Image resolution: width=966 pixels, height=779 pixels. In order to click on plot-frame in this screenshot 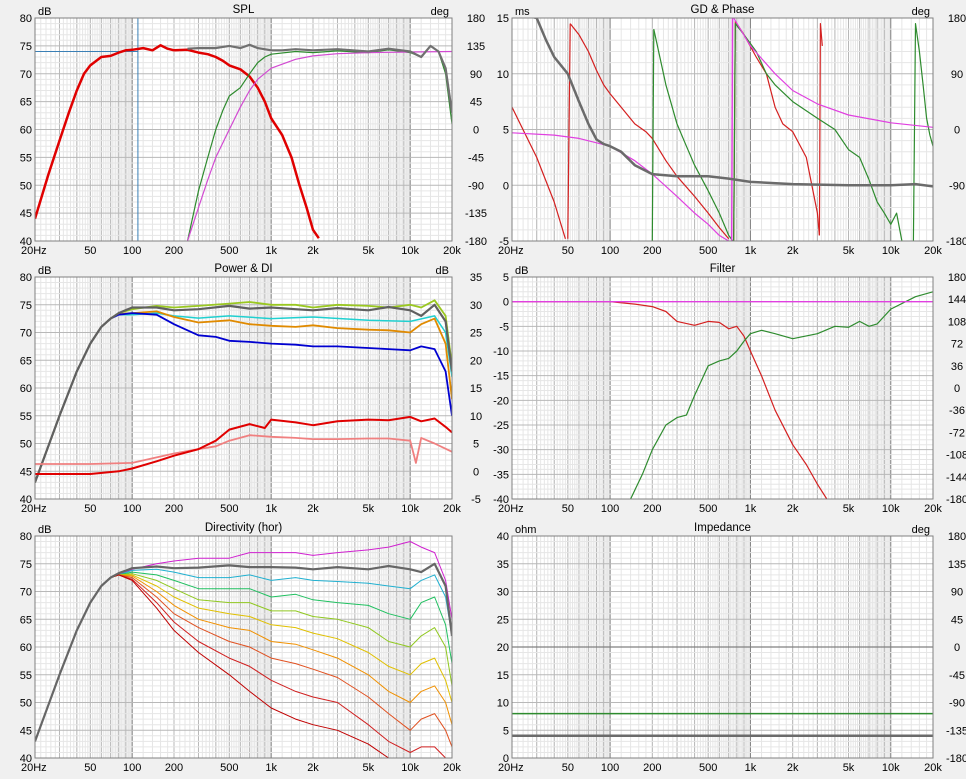, I will do `click(722, 647)`.